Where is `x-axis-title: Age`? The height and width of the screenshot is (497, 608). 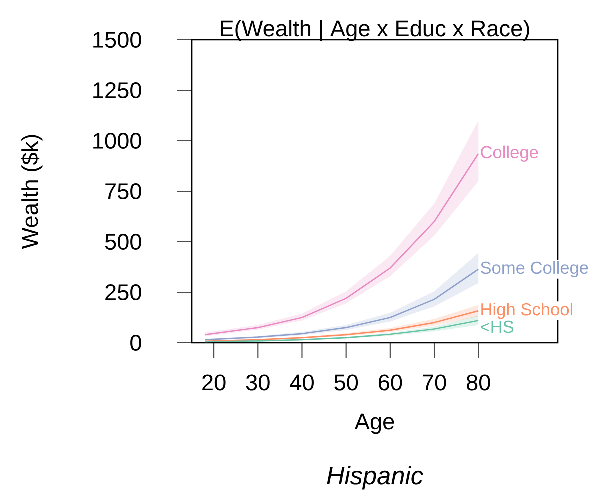 x-axis-title: Age is located at coordinates (374, 424).